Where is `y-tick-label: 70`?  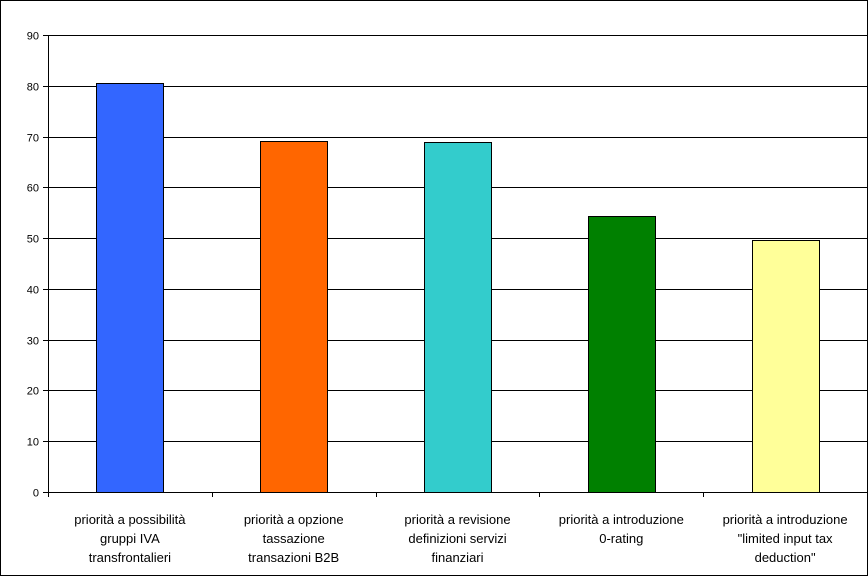
y-tick-label: 70 is located at coordinates (33, 139).